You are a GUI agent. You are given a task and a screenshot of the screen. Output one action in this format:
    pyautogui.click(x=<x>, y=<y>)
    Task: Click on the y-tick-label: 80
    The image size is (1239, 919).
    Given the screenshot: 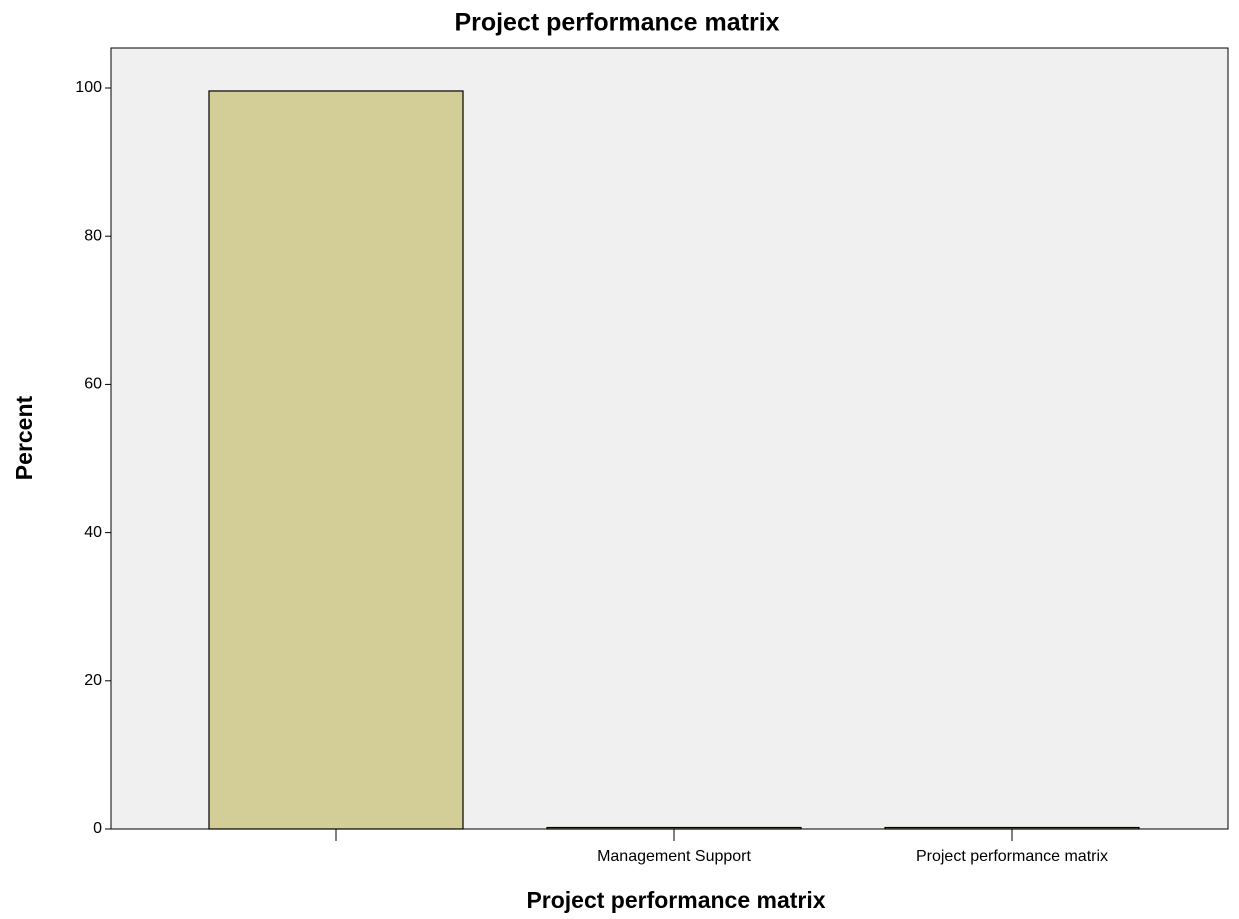 What is the action you would take?
    pyautogui.click(x=93, y=235)
    